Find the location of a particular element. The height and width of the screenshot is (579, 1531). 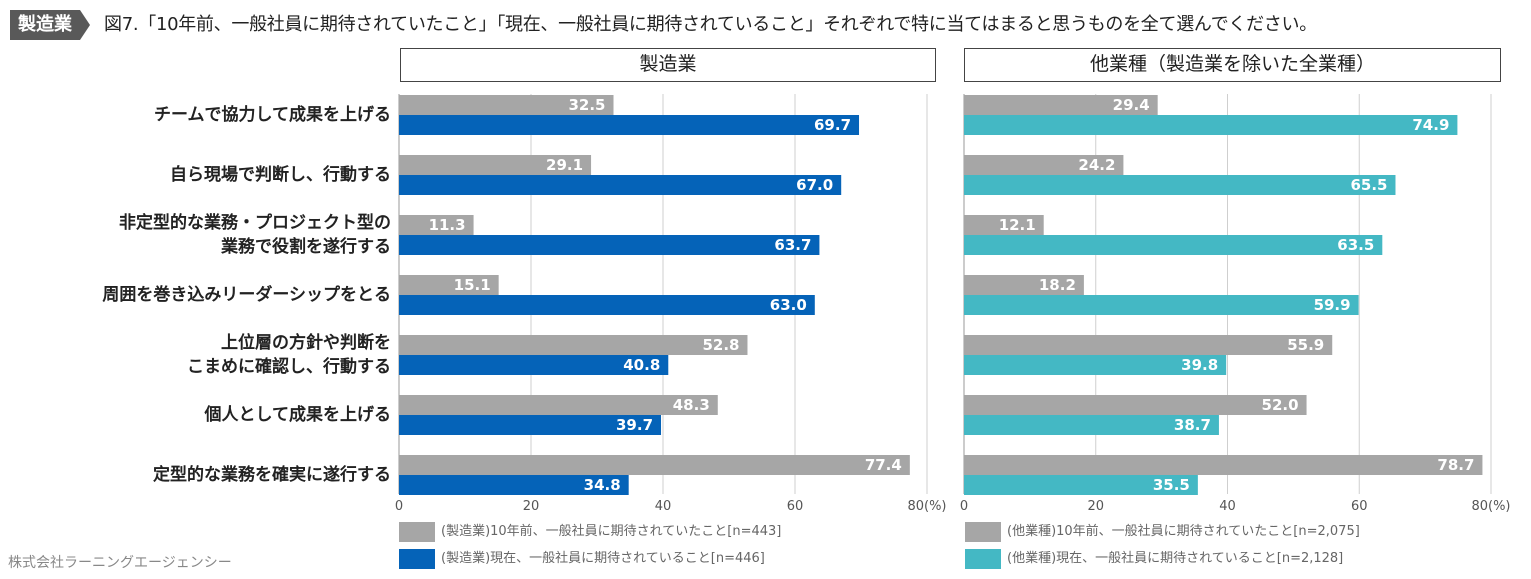

category-label: 定型的な業務を確実に遂行する is located at coordinates (272, 475).